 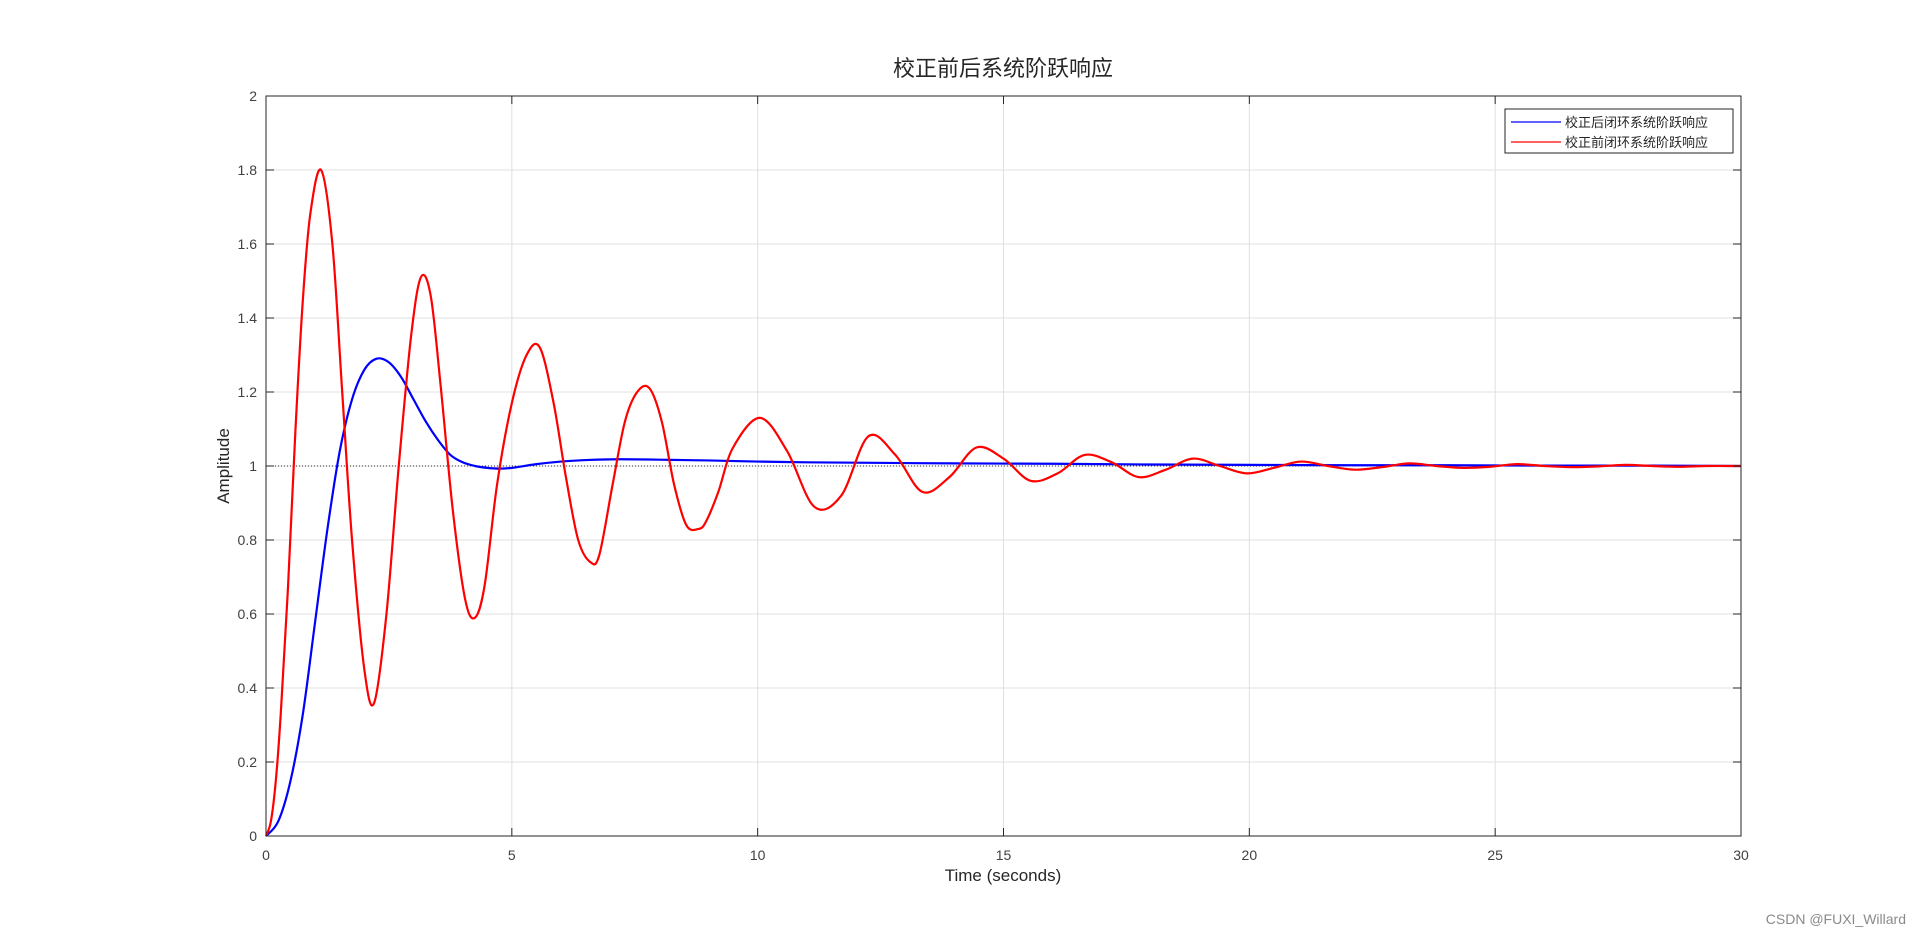 I want to click on y-tick-label: 0.2, so click(x=248, y=762).